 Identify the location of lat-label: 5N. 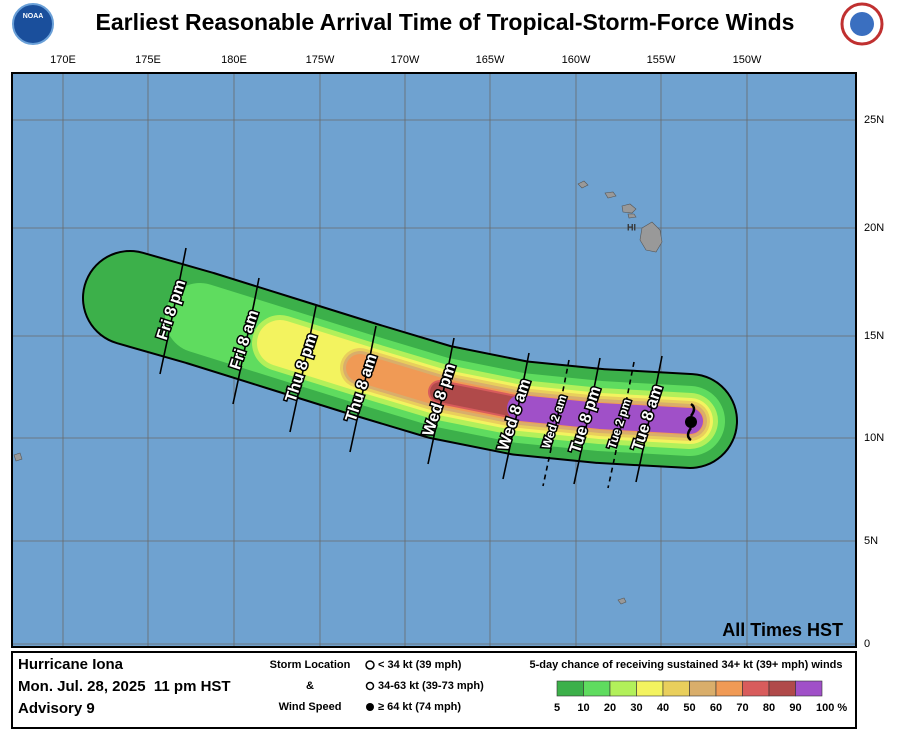
(871, 541).